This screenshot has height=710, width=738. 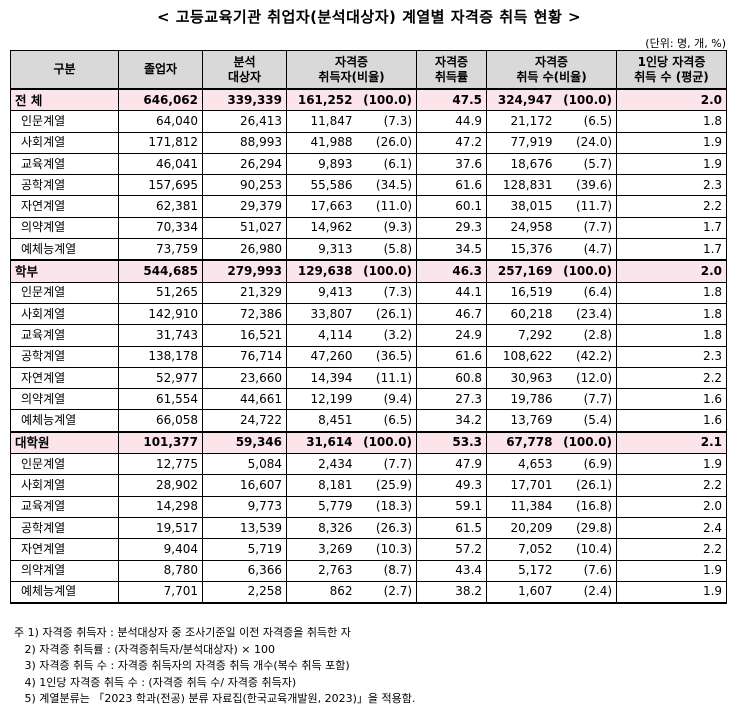 What do you see at coordinates (587, 164) in the screenshot?
I see `cell-count-pct: (5.7)` at bounding box center [587, 164].